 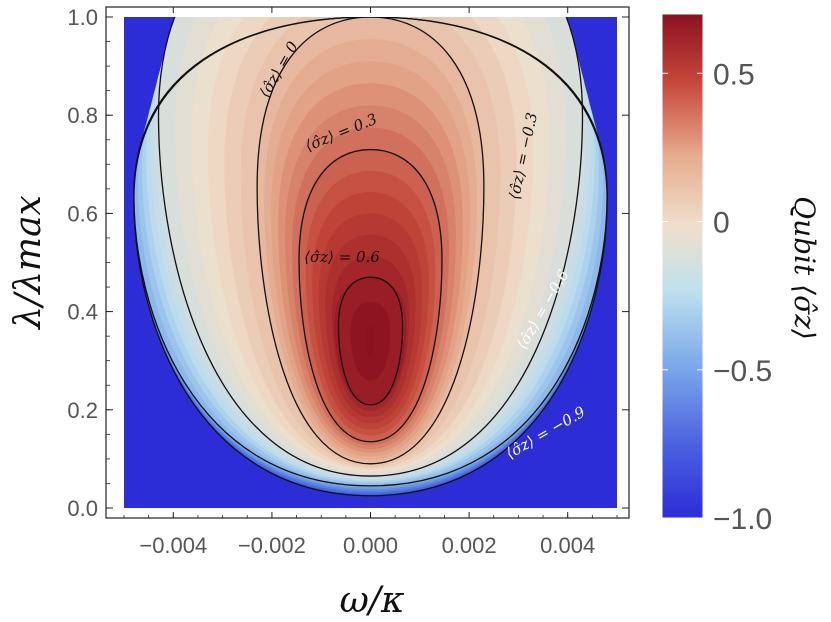 What do you see at coordinates (370, 545) in the screenshot?
I see `x-tick-label: 0.000` at bounding box center [370, 545].